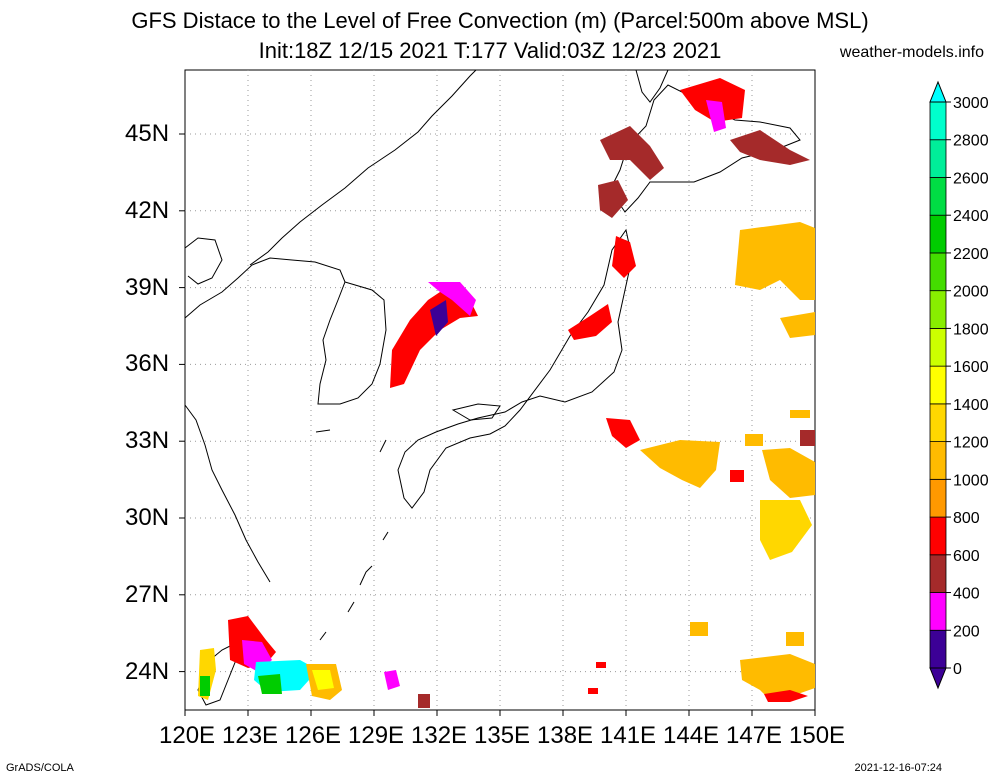 This screenshot has width=1000, height=779. What do you see at coordinates (691, 735) in the screenshot?
I see `lon-label: 144E` at bounding box center [691, 735].